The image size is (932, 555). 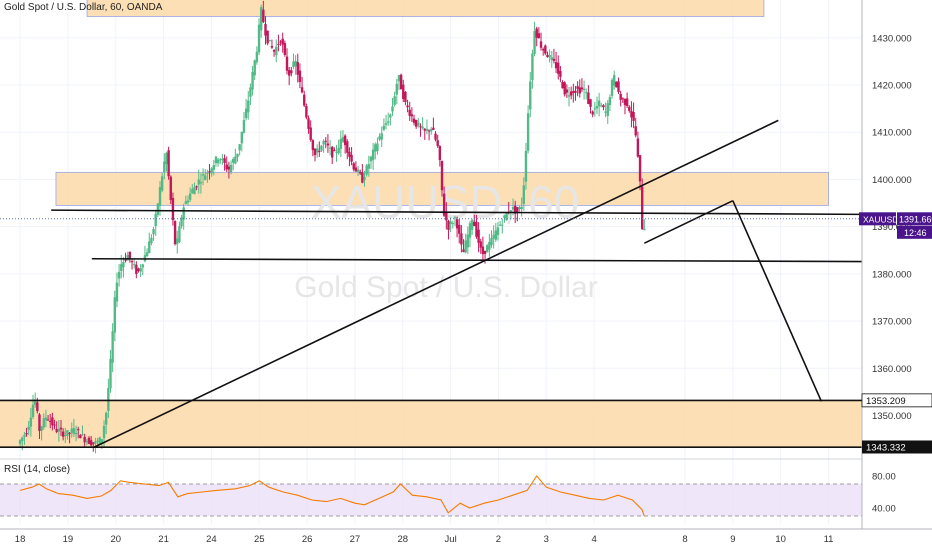 What do you see at coordinates (431, 423) in the screenshot?
I see `bottom-support-zone` at bounding box center [431, 423].